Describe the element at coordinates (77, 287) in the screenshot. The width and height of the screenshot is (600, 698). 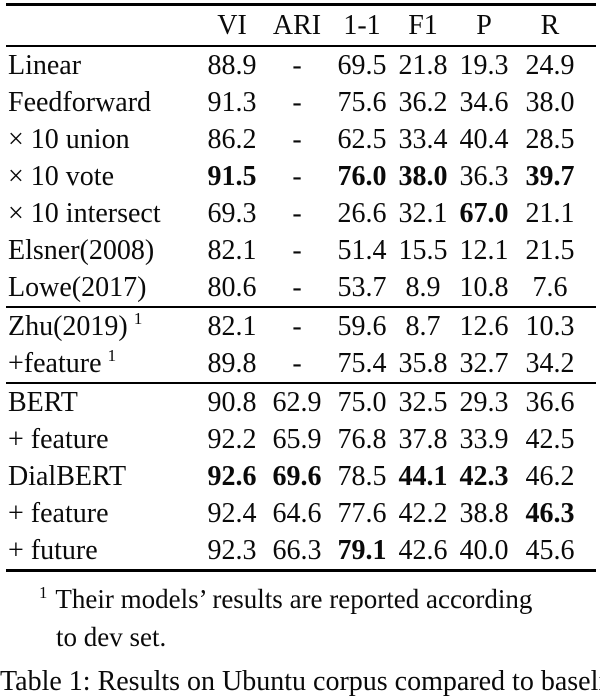
I see `row-label: Lowe(2017)` at that location.